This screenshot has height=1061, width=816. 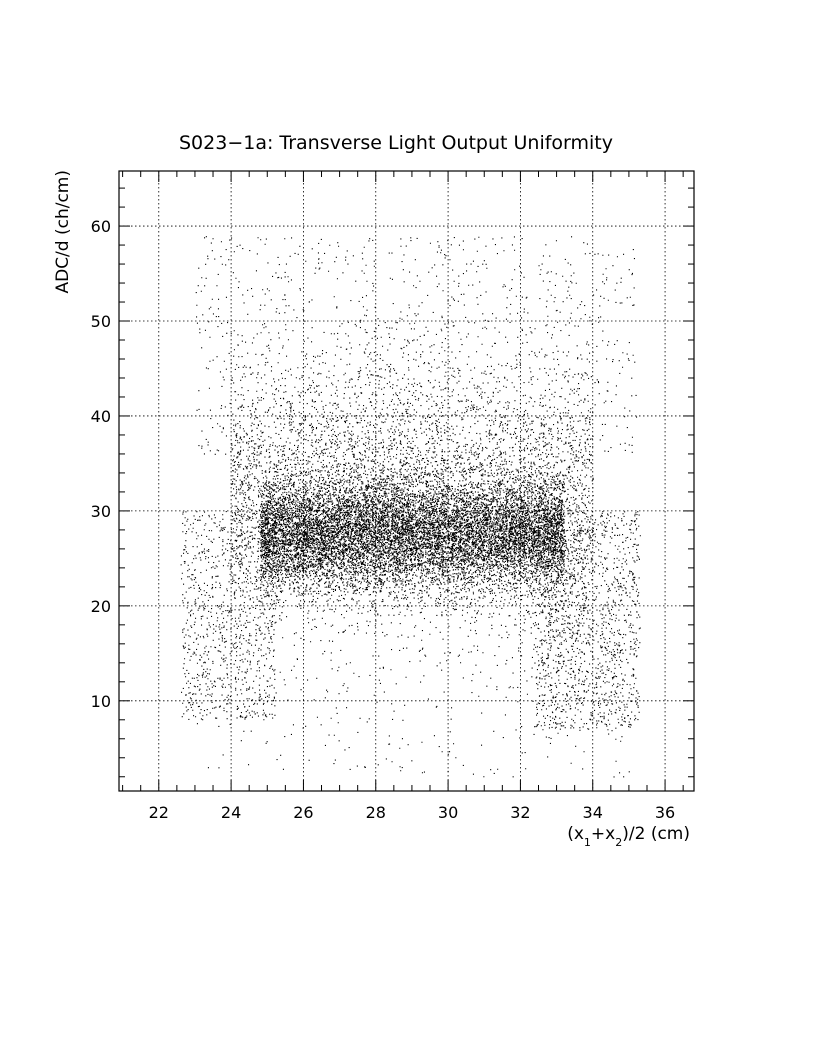 I want to click on x-tick-label-24: 24, so click(x=231, y=812).